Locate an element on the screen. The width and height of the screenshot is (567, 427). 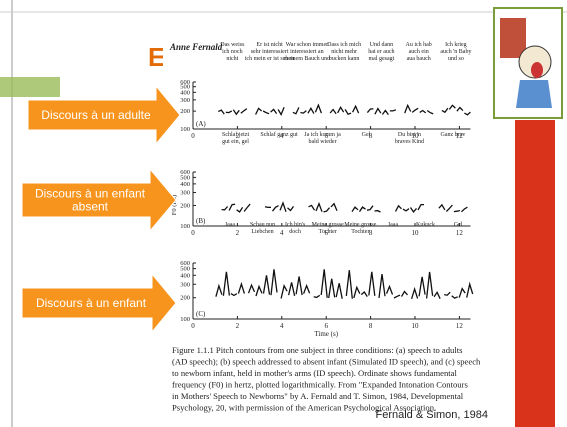
title-fragment: E is located at coordinates (156, 57).